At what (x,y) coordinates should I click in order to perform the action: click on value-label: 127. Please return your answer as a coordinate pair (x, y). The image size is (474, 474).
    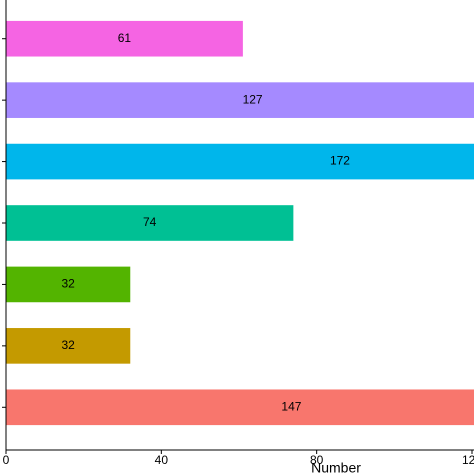
    Looking at the image, I should click on (253, 99).